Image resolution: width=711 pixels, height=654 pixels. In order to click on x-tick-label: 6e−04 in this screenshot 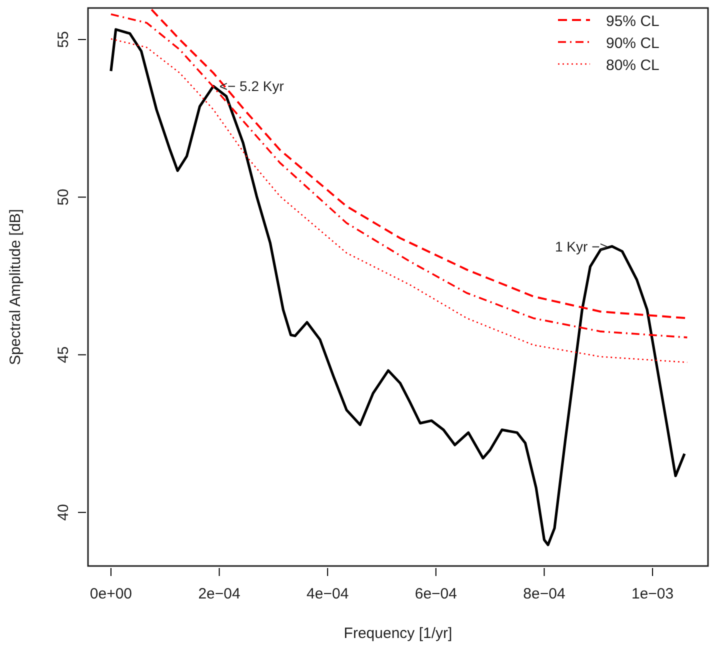, I will do `click(435, 594)`.